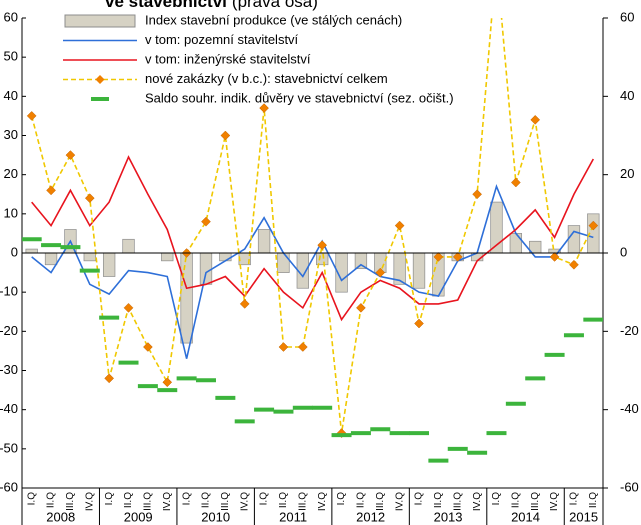 Image resolution: width=641 pixels, height=525 pixels. I want to click on year-label: 2010, so click(215, 516).